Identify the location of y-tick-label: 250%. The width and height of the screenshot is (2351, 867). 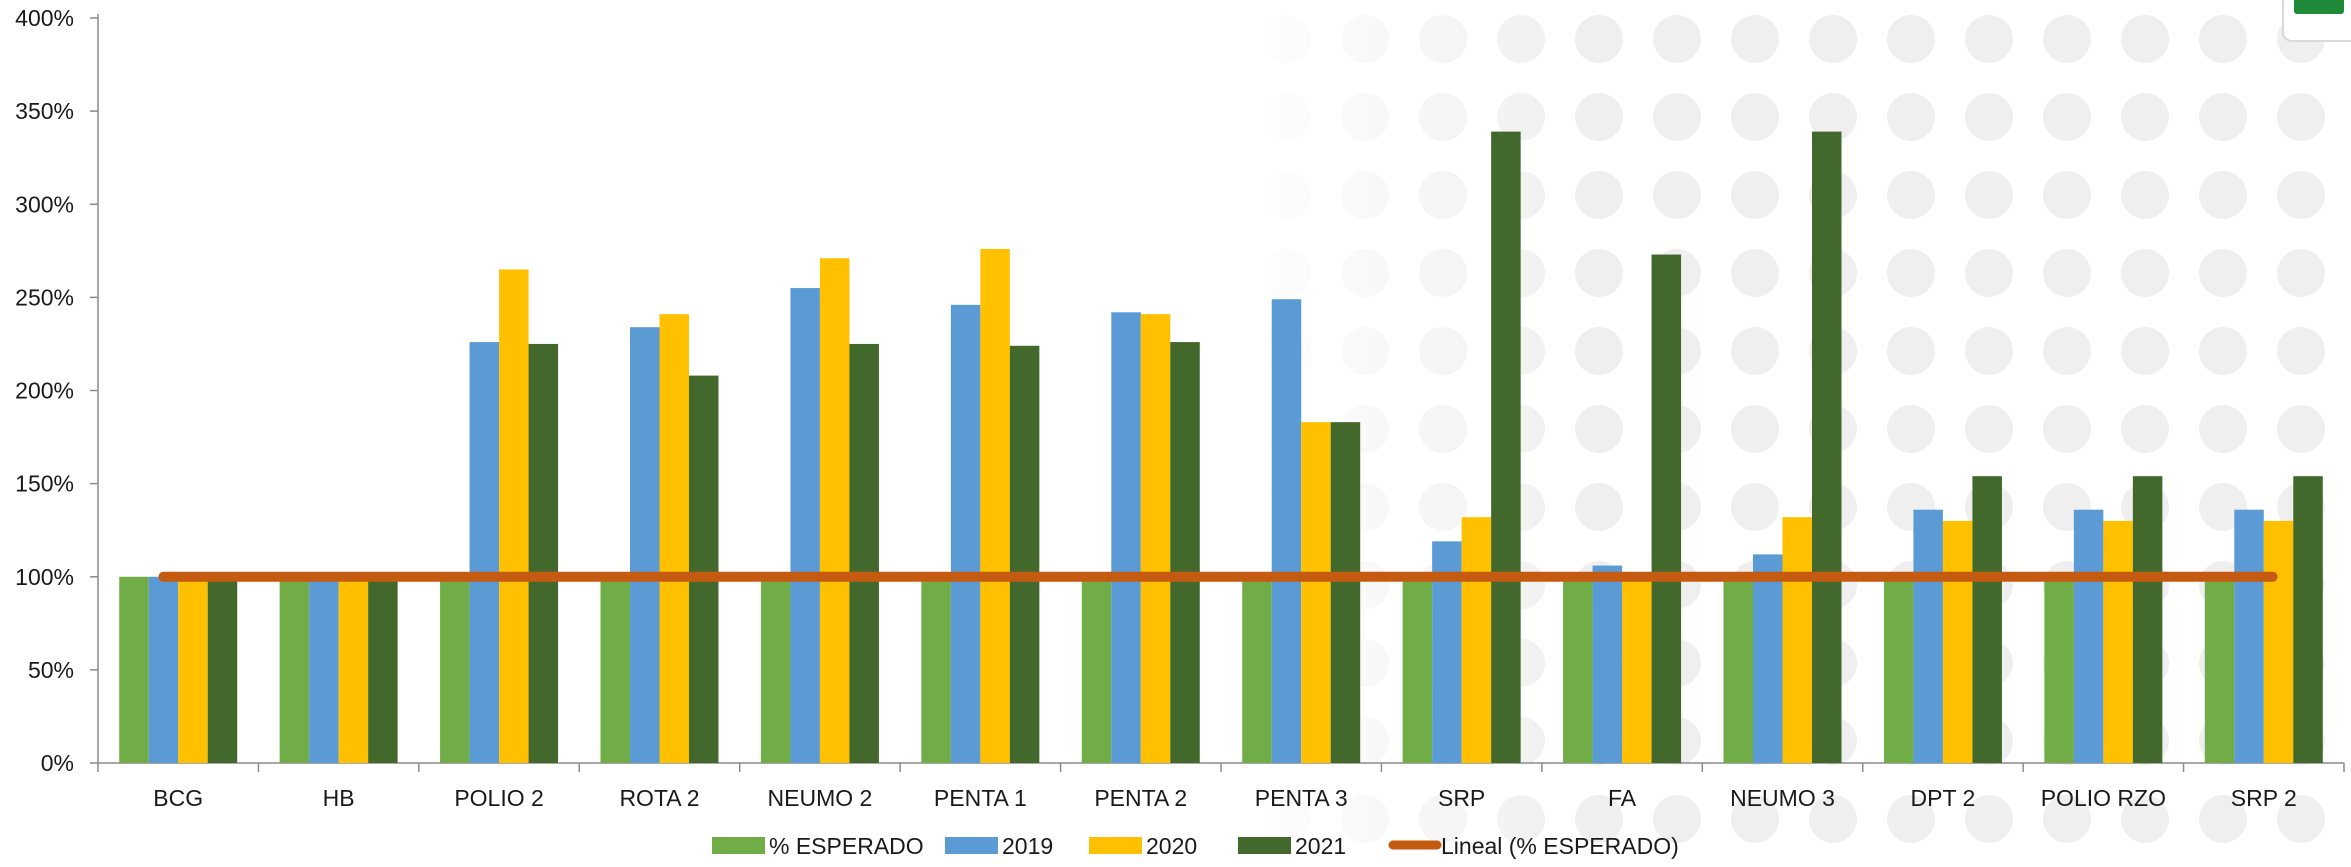
(44, 297).